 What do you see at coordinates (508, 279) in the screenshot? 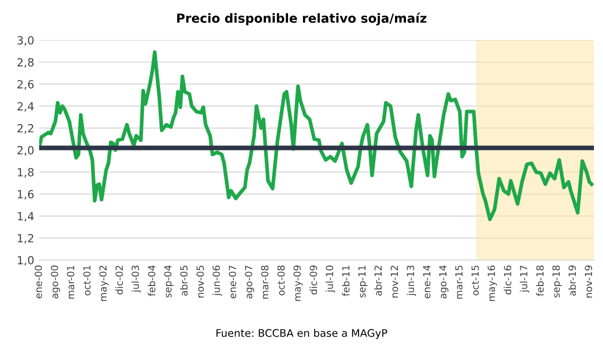
I see `x-tick-label: dic-16` at bounding box center [508, 279].